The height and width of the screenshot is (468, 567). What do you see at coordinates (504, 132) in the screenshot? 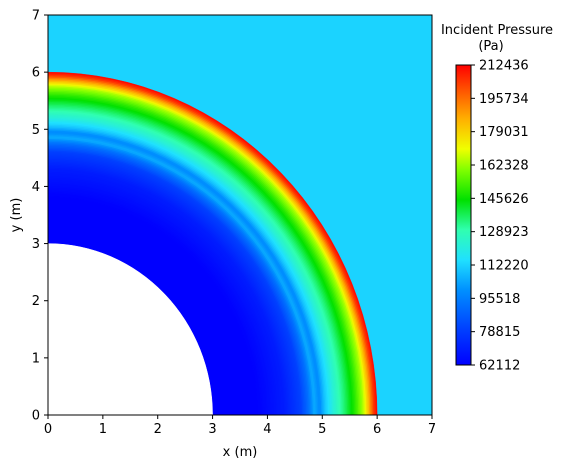
I see `colorbar-tick-label: 179031` at bounding box center [504, 132].